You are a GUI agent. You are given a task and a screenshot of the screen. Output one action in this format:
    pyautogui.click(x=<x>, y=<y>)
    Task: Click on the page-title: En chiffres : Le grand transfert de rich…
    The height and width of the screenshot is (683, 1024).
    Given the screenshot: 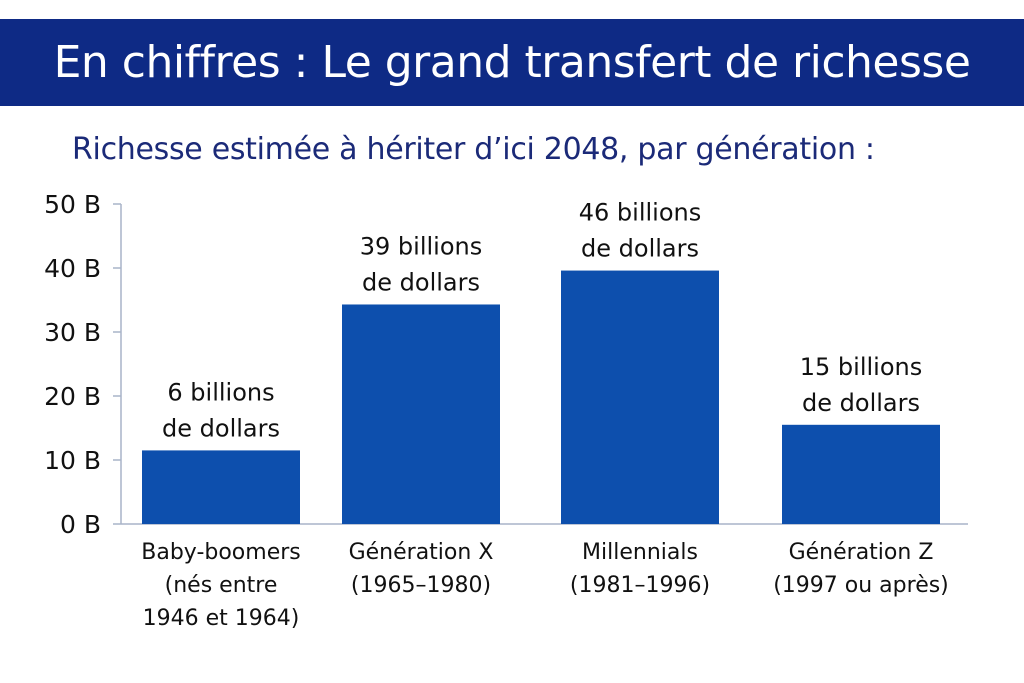 What is the action you would take?
    pyautogui.click(x=512, y=62)
    